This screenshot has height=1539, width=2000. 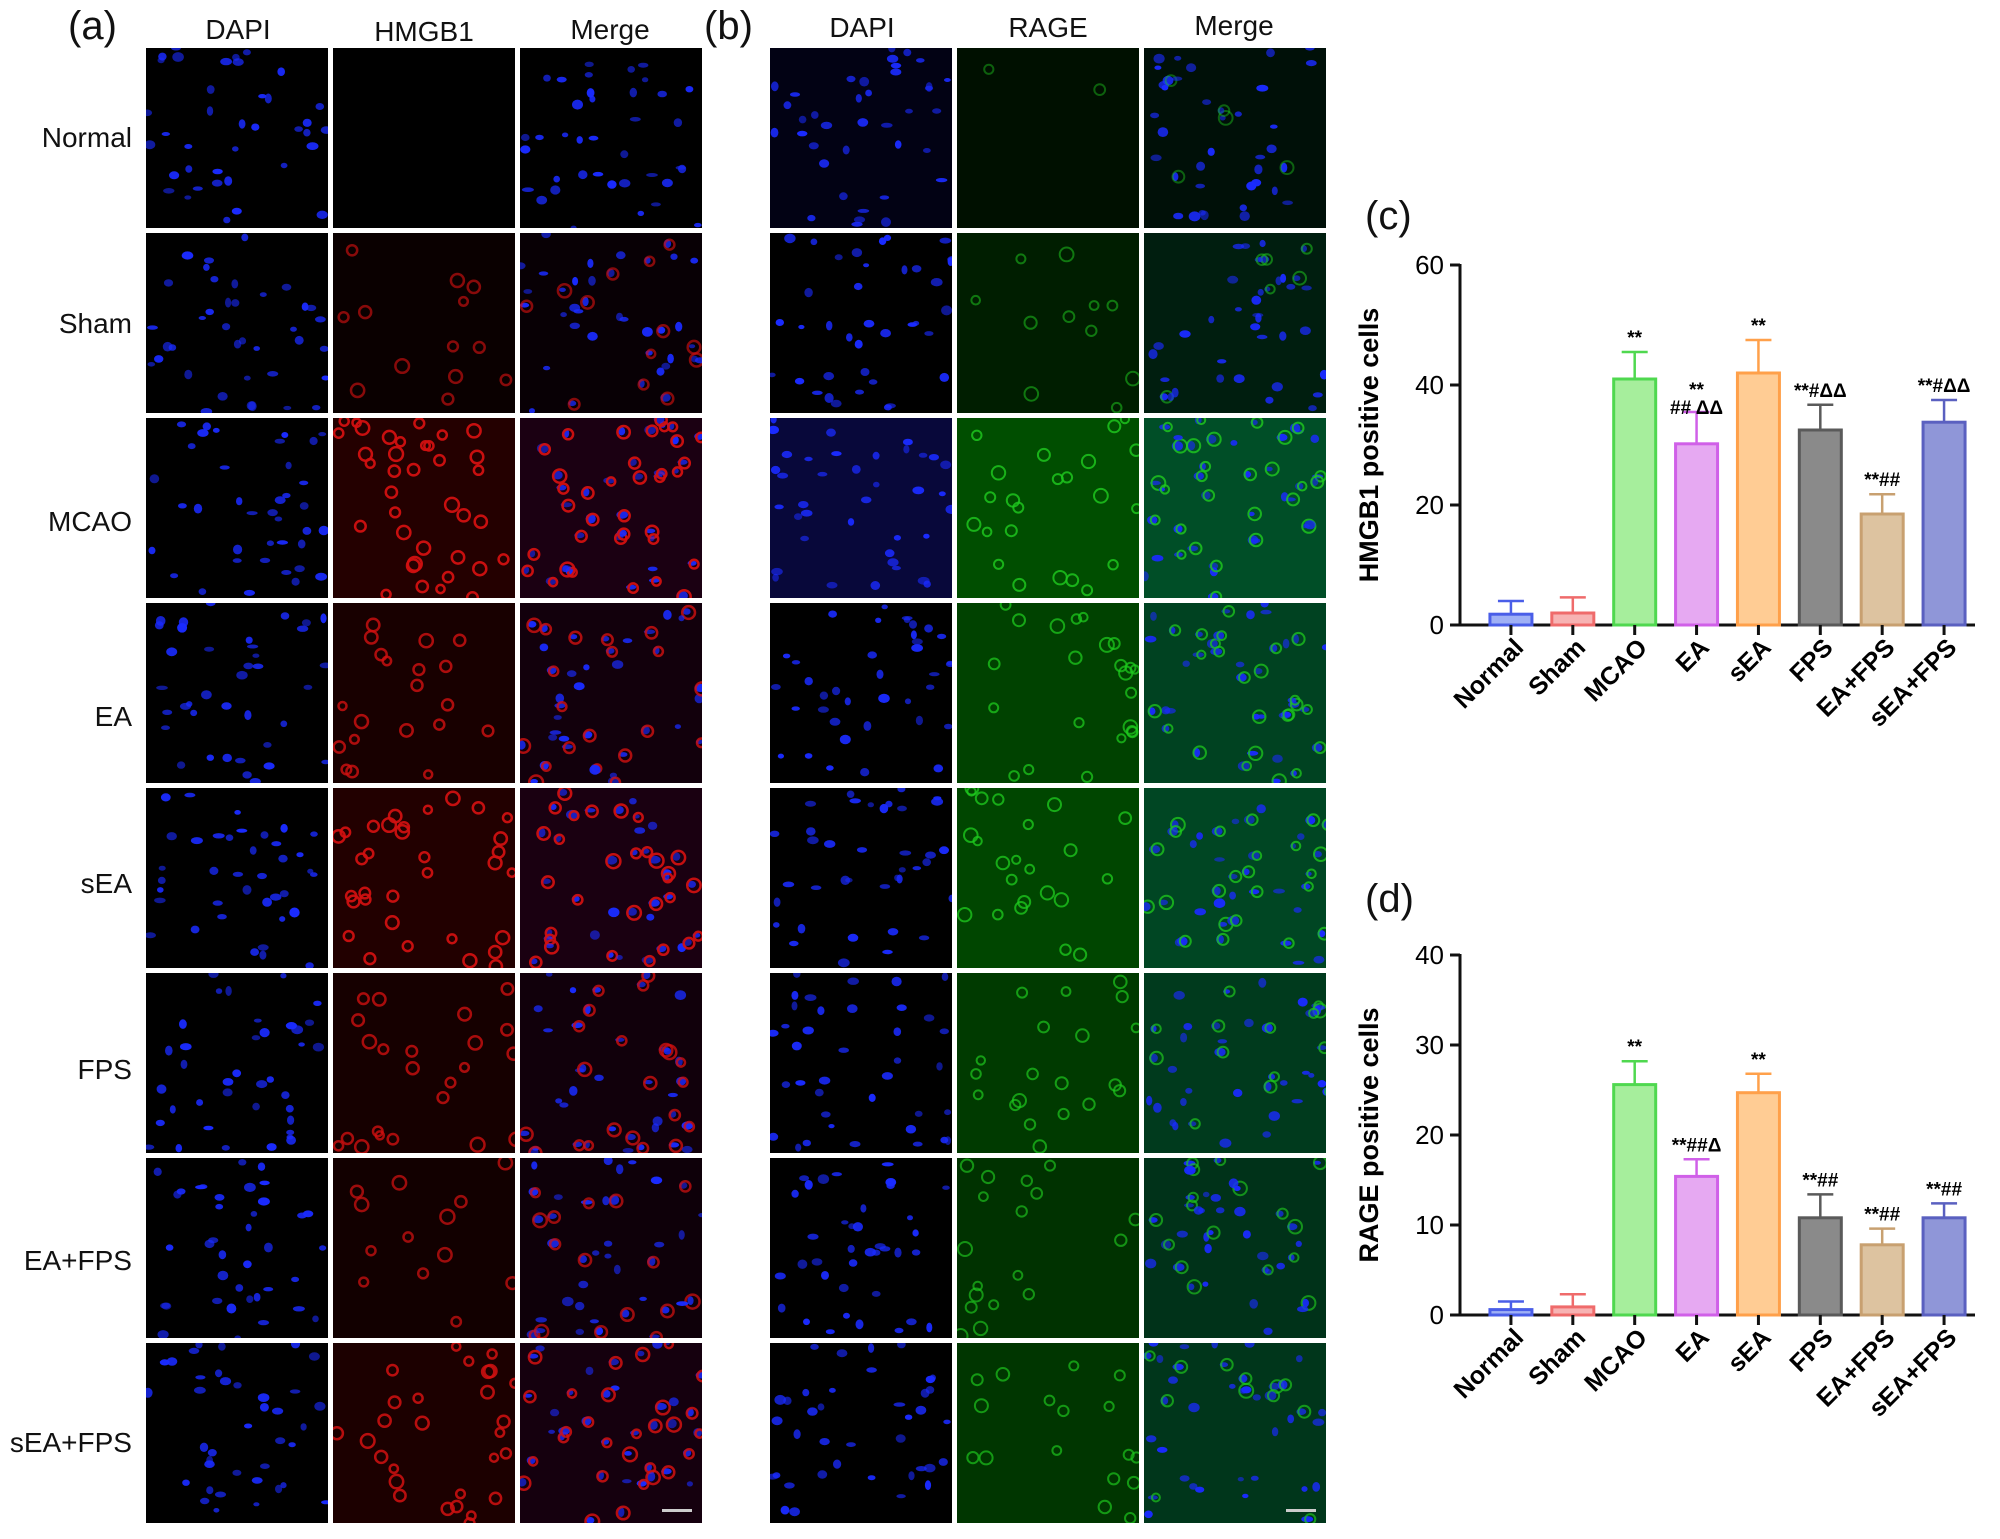 What do you see at coordinates (611, 1063) in the screenshot?
I see `panel-a-tile-r6-c3` at bounding box center [611, 1063].